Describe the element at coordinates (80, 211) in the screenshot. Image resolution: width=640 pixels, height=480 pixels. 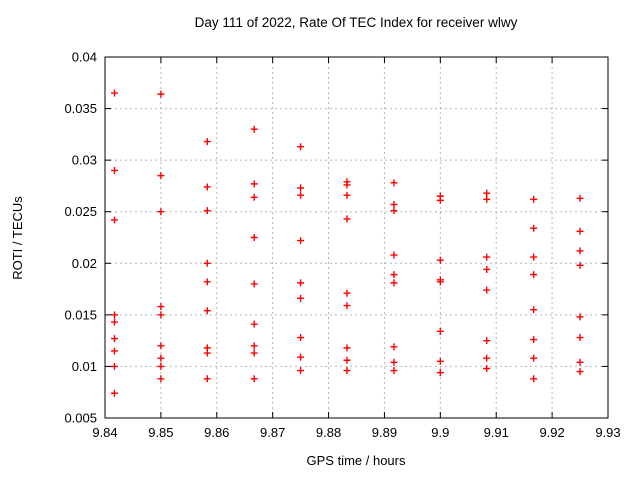
I see `y-tick-label: 0.025` at that location.